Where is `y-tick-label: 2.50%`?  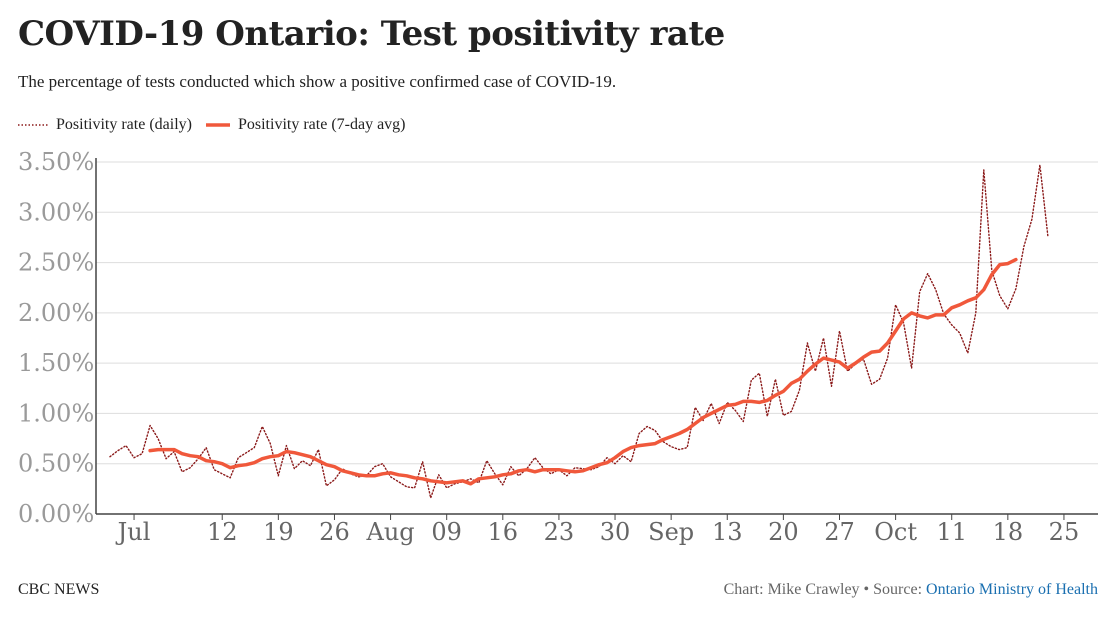 y-tick-label: 2.50% is located at coordinates (56, 263).